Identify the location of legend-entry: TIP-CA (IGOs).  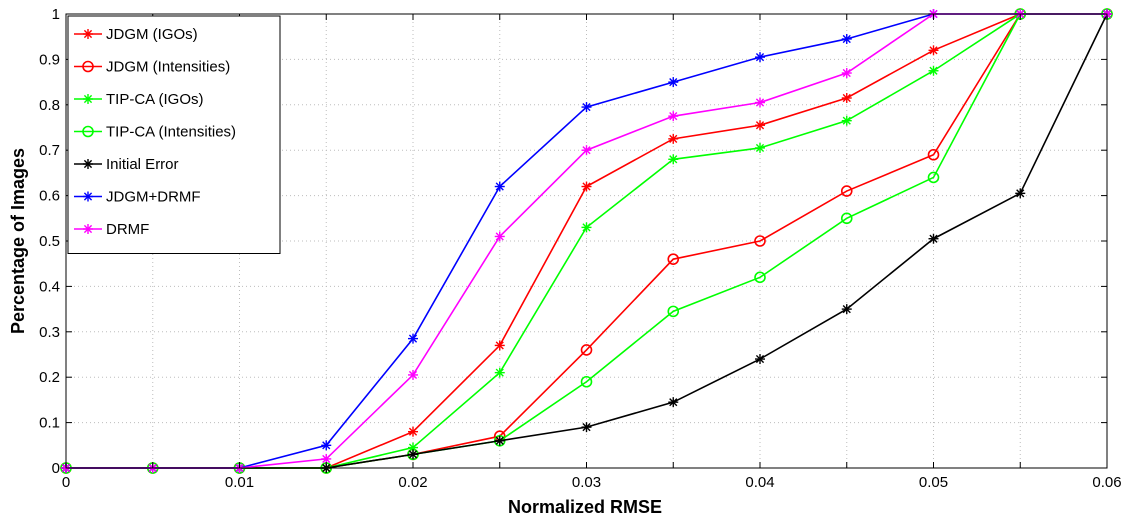
(139, 99).